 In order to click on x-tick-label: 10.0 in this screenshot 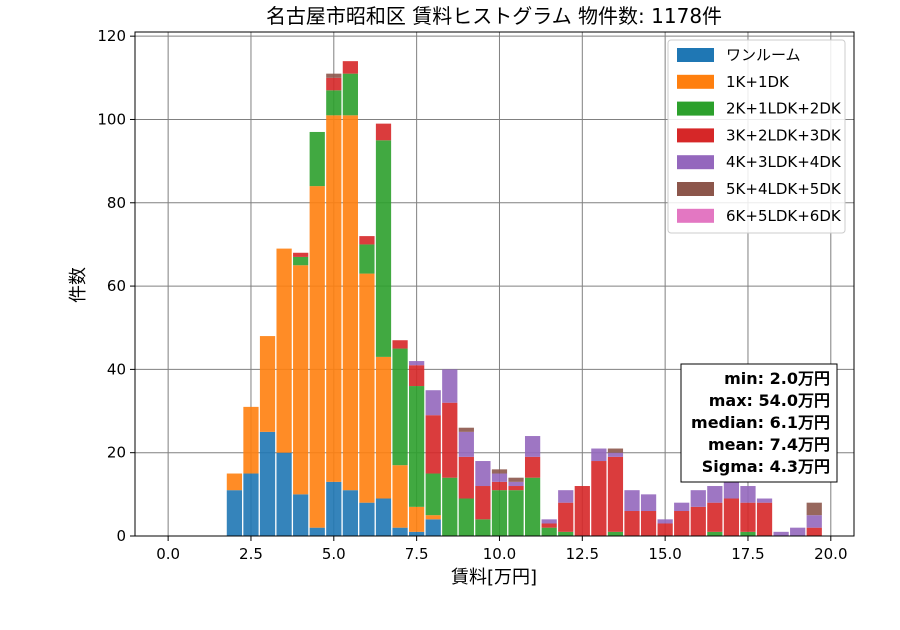, I will do `click(499, 554)`.